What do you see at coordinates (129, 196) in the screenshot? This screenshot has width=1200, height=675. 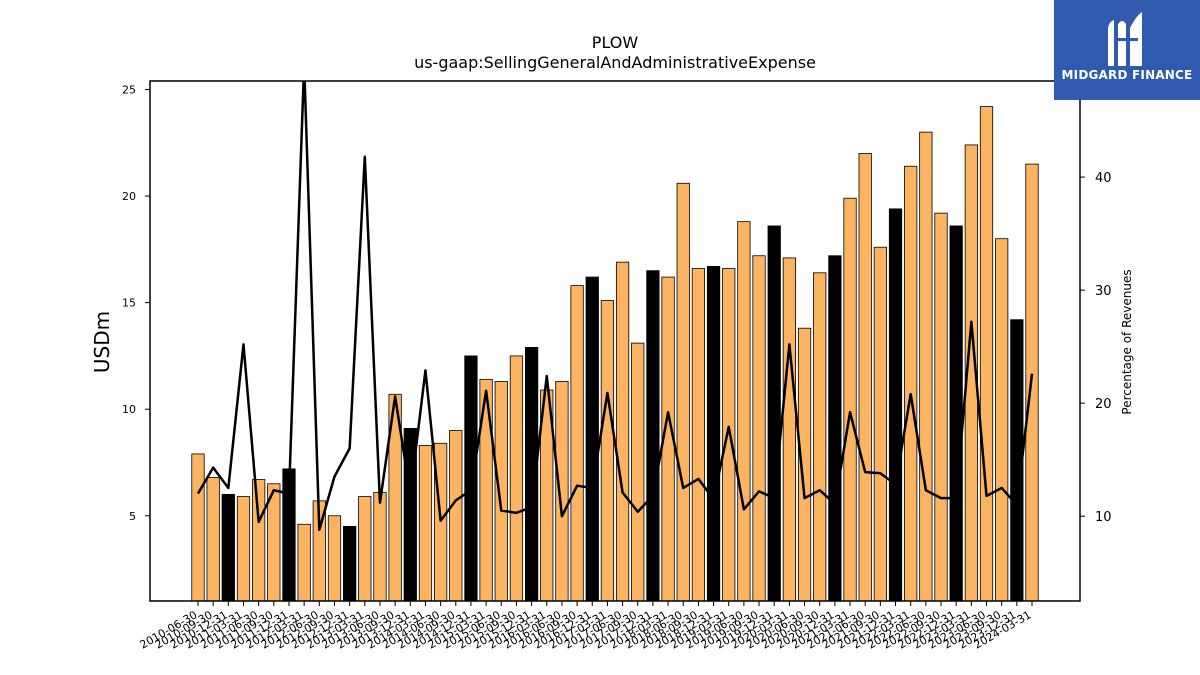 I see `y-tick-label: 20` at bounding box center [129, 196].